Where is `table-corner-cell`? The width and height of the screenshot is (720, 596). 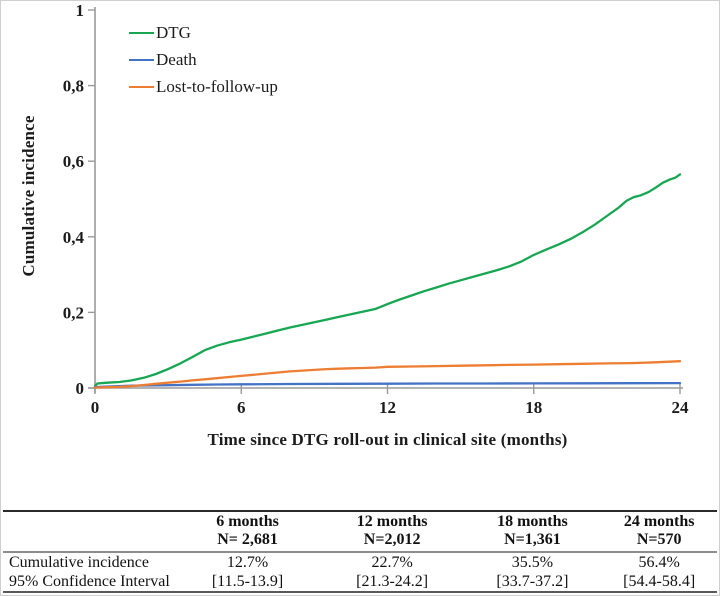 table-corner-cell is located at coordinates (89, 532).